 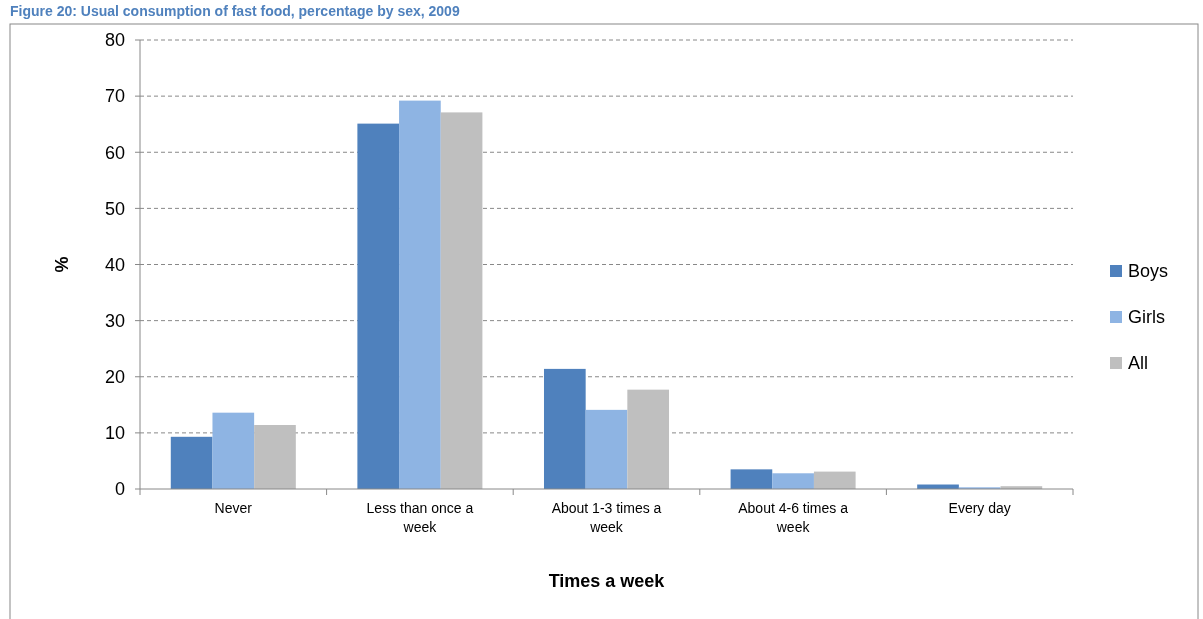 I want to click on y-tick-label: 50, so click(x=114, y=208).